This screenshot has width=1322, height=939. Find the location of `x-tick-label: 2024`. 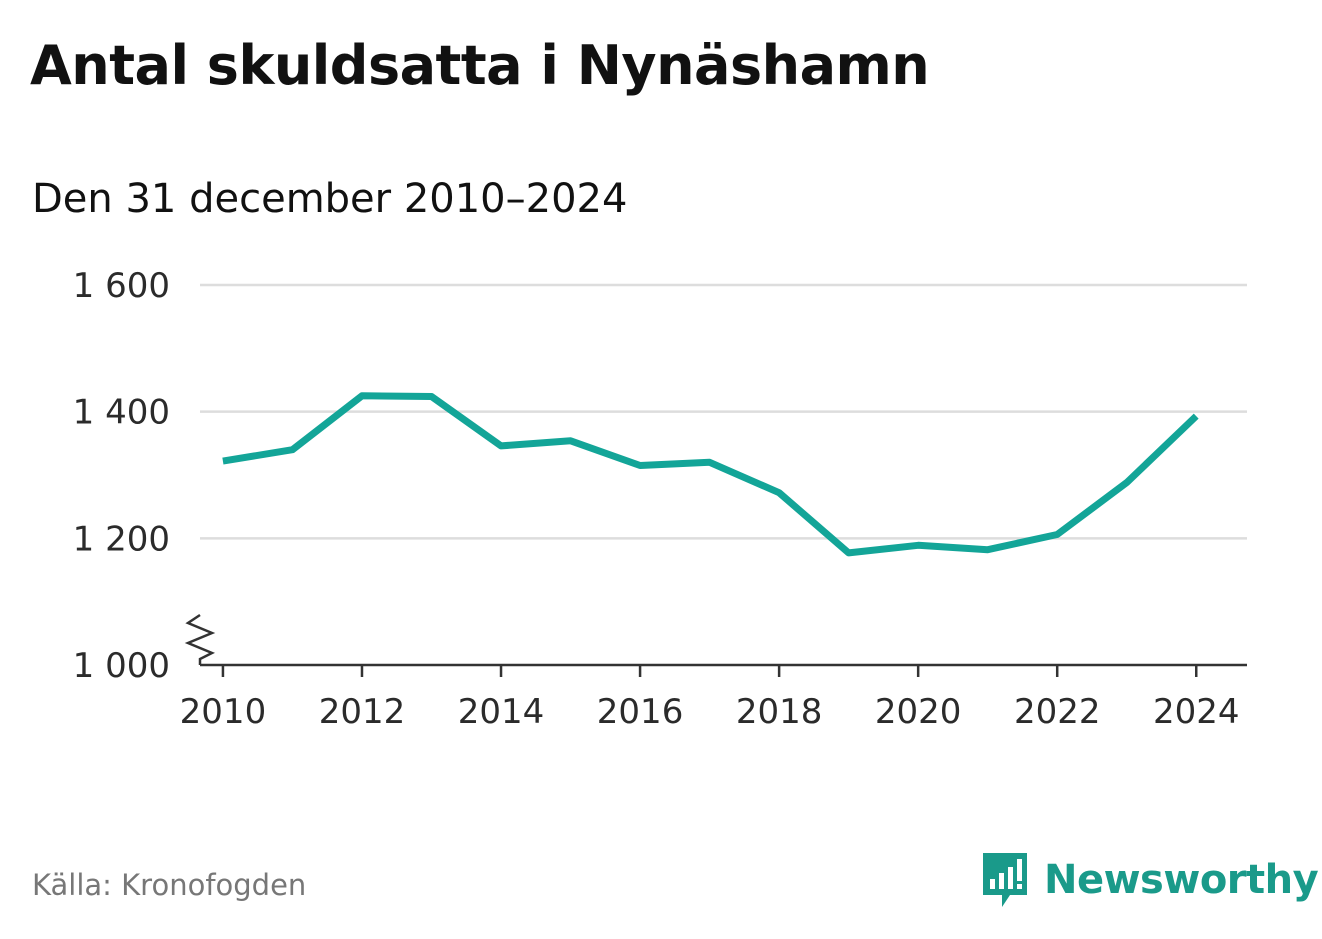

x-tick-label: 2024 is located at coordinates (1196, 712).